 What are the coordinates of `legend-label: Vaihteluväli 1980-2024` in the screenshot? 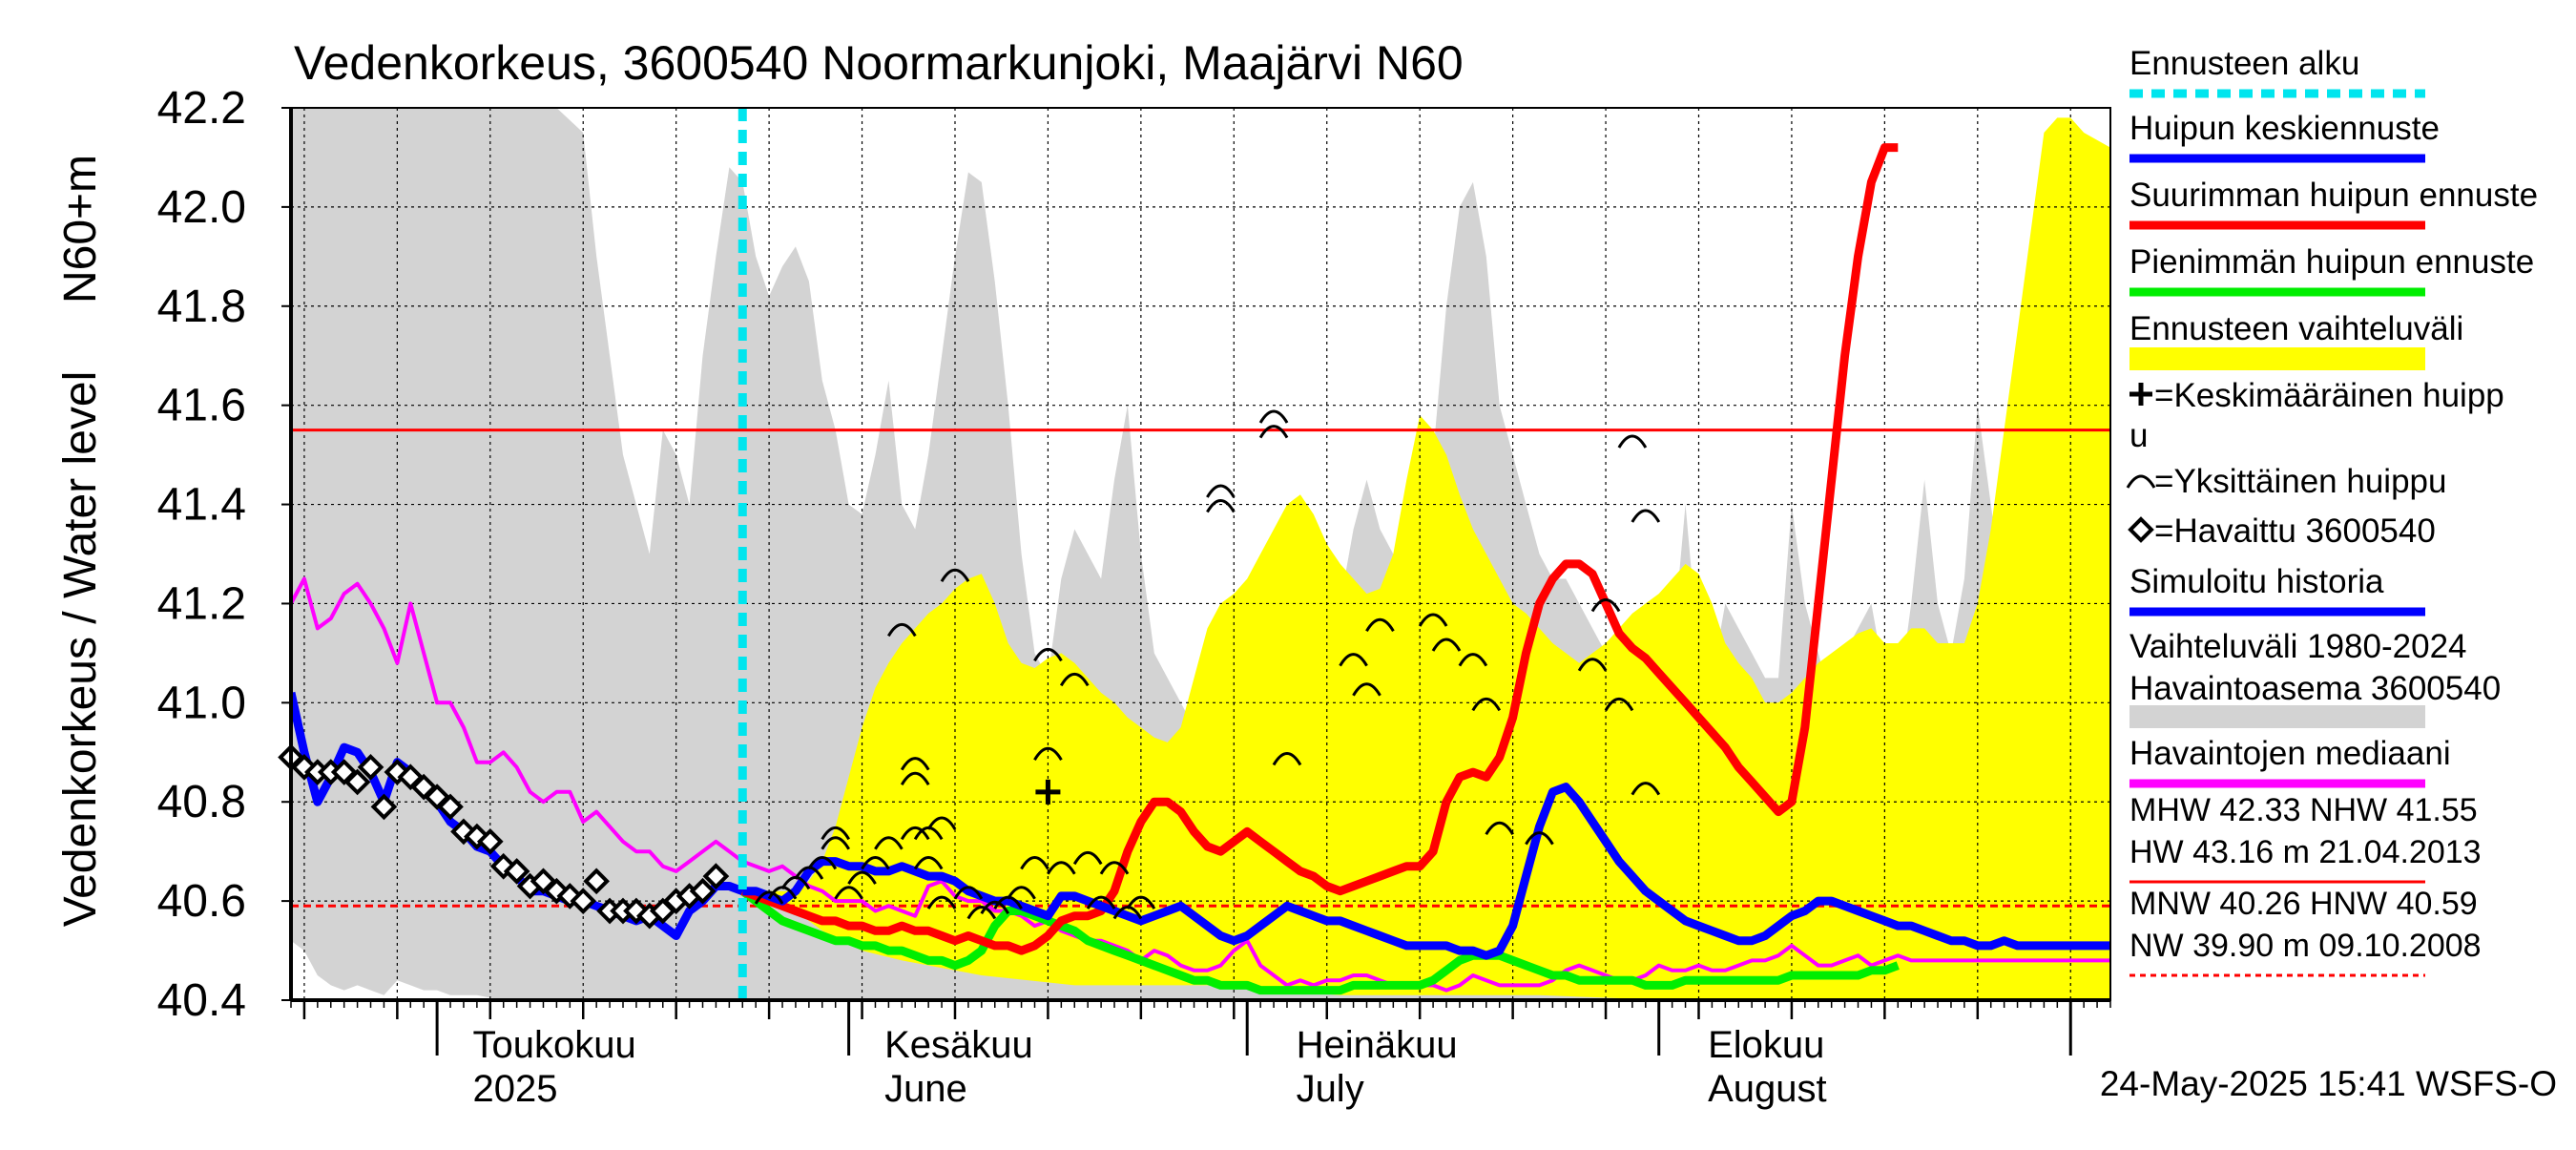 It's located at (2298, 646).